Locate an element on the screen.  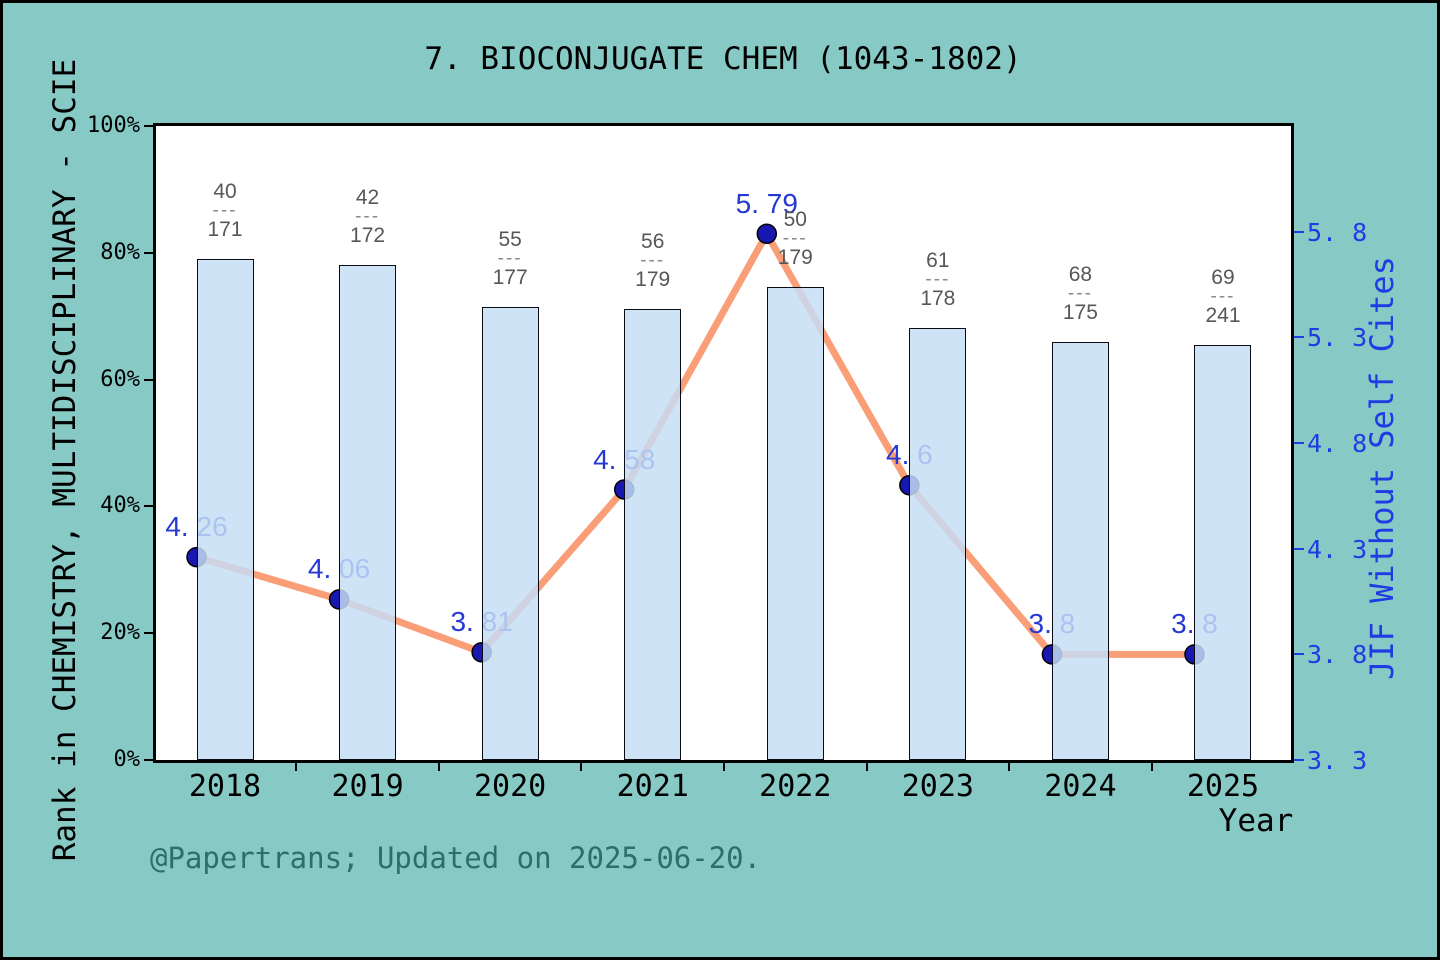
rank-fraction: 42 --- 172 is located at coordinates (367, 216).